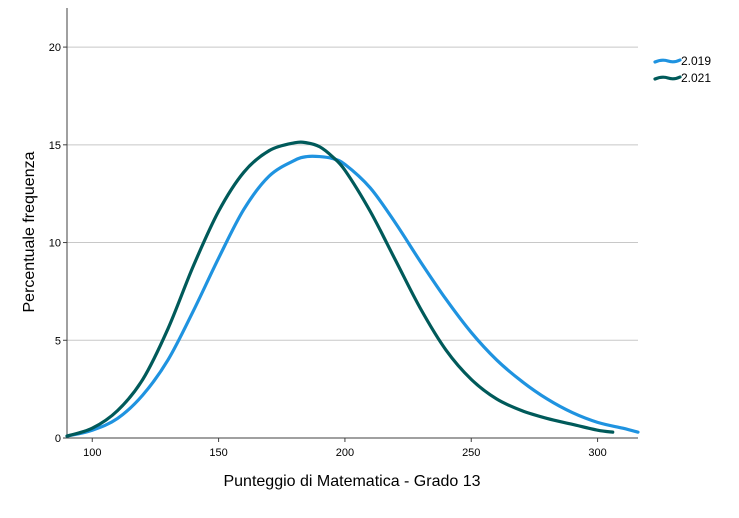 The image size is (739, 518). What do you see at coordinates (55, 244) in the screenshot?
I see `y-tick-label: 10` at bounding box center [55, 244].